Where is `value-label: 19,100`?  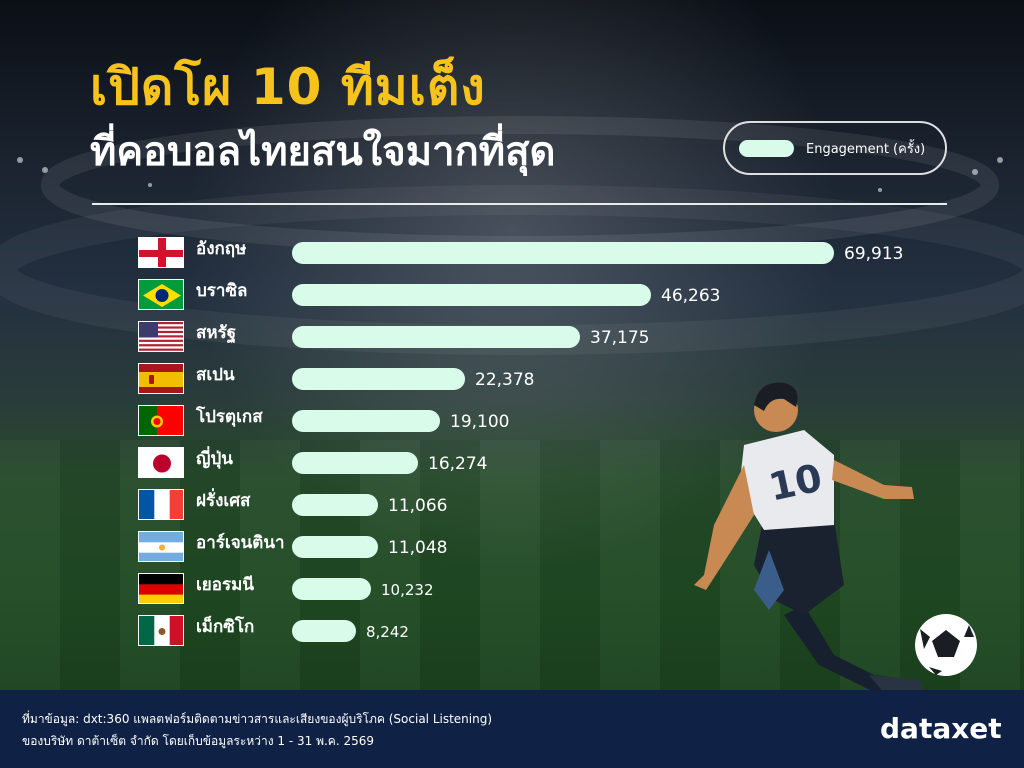
value-label: 19,100 is located at coordinates (480, 422).